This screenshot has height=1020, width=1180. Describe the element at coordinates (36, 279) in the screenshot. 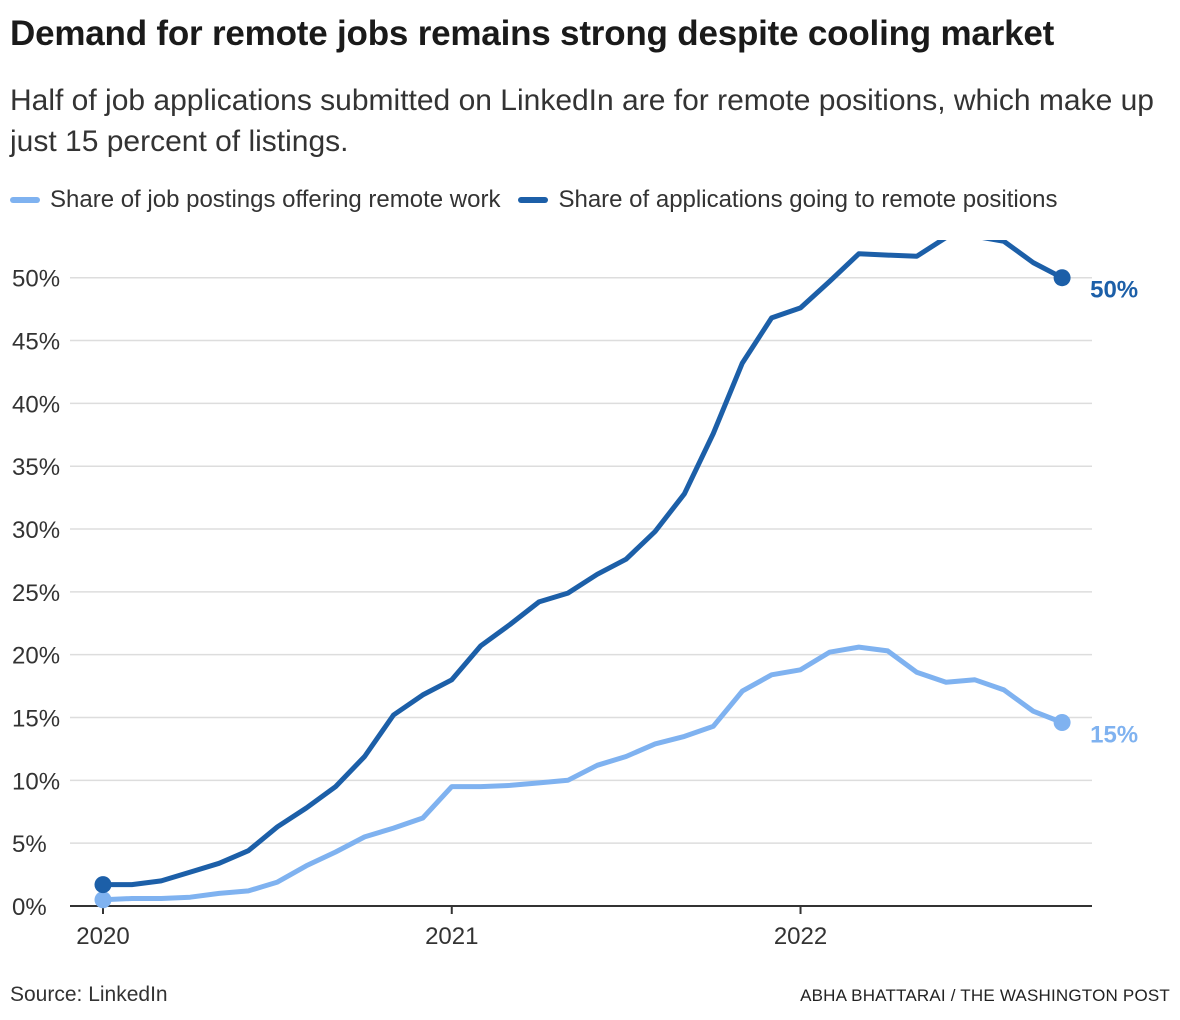

I see `y-tick-label: 50%` at that location.